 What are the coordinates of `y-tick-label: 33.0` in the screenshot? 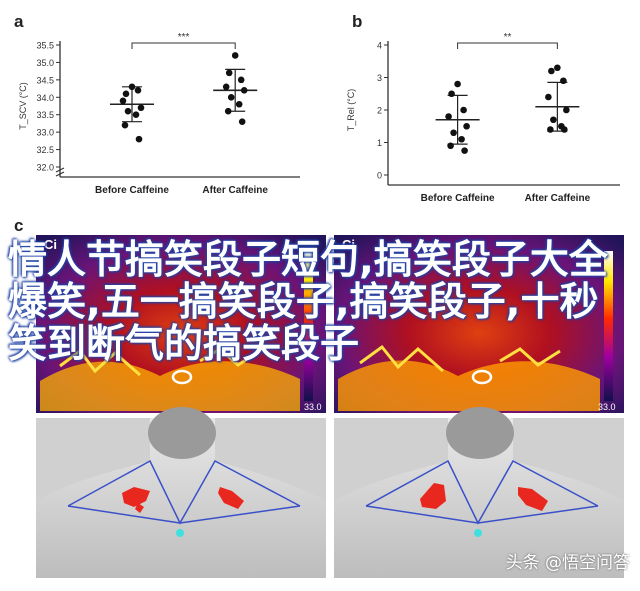 It's located at (45, 133).